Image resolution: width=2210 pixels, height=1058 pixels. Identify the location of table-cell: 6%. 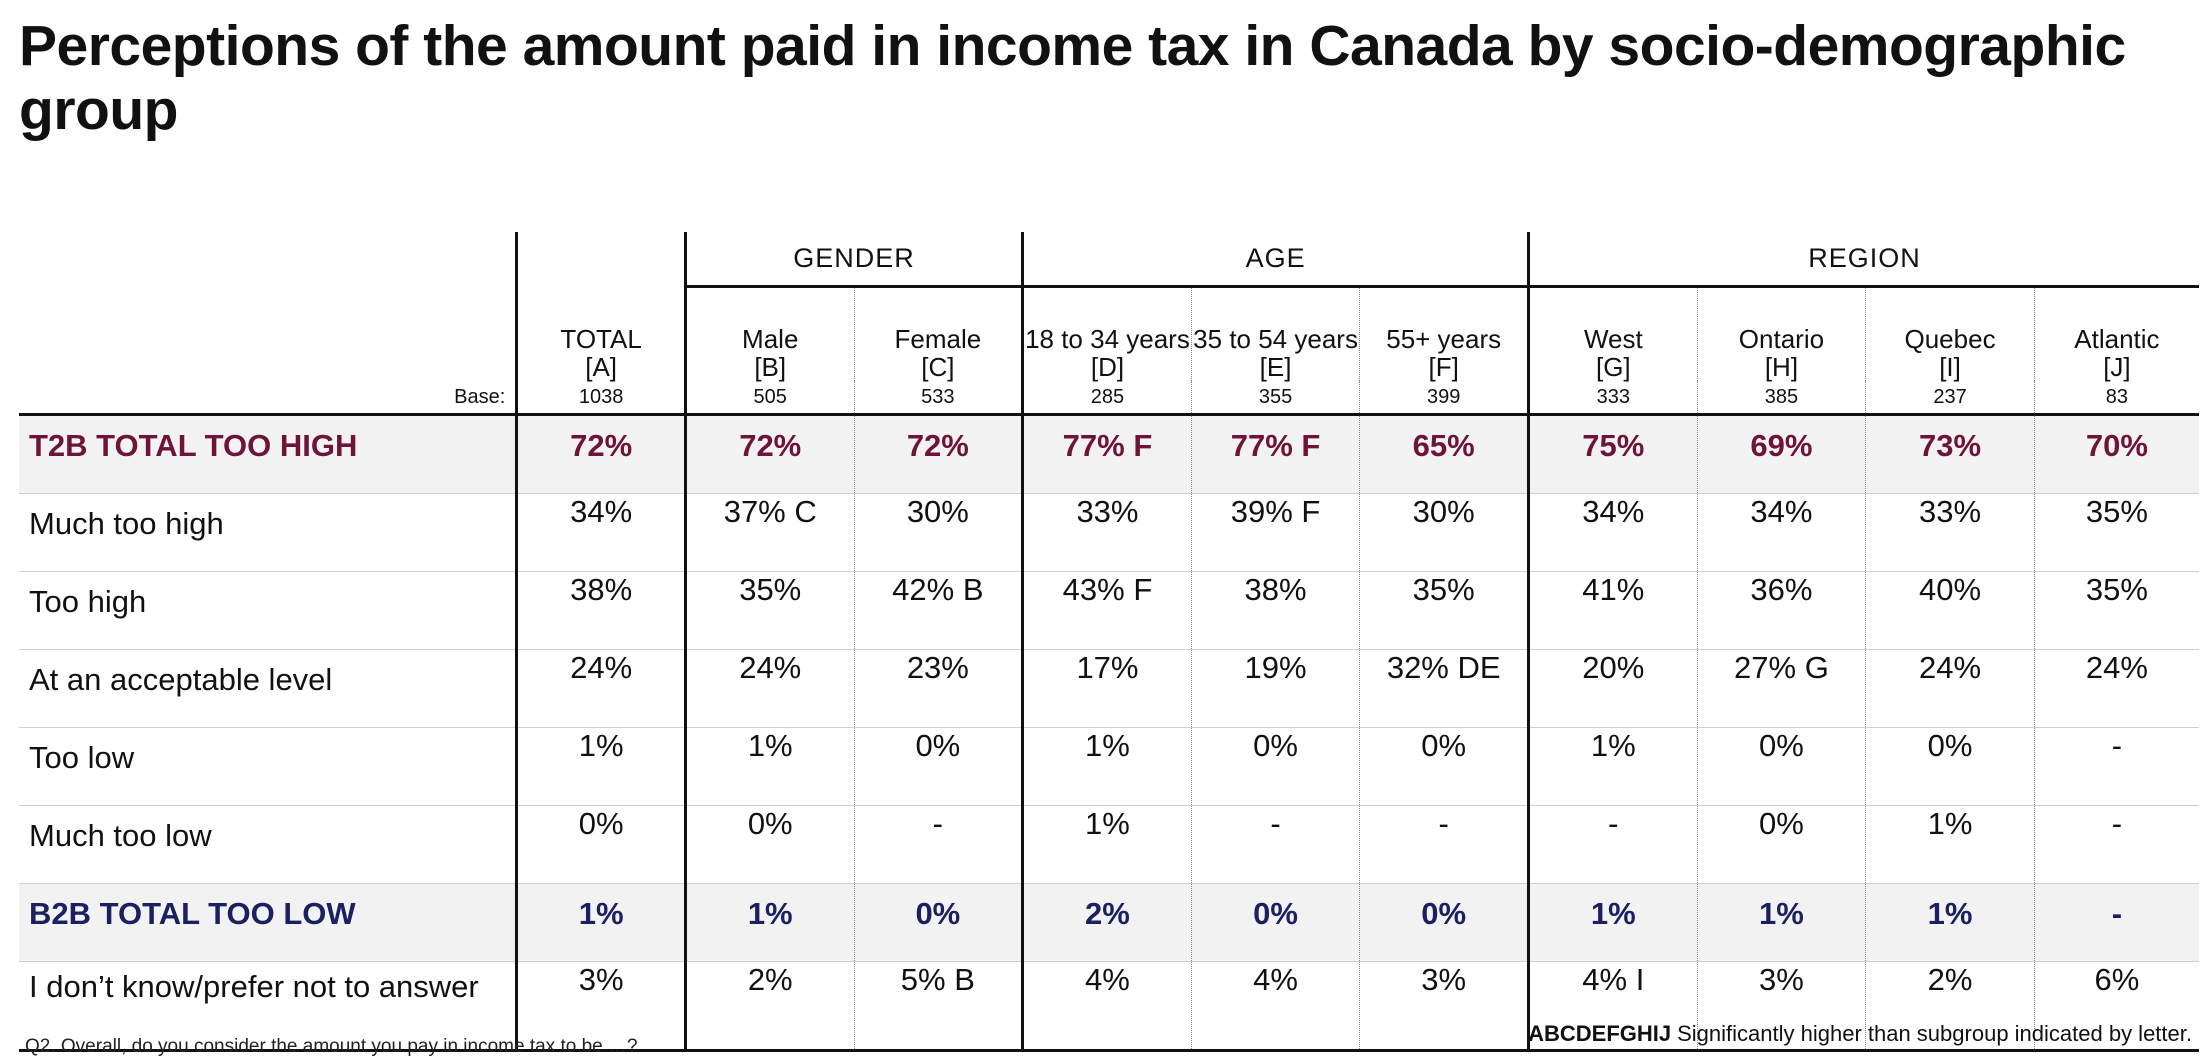
(2116, 1006).